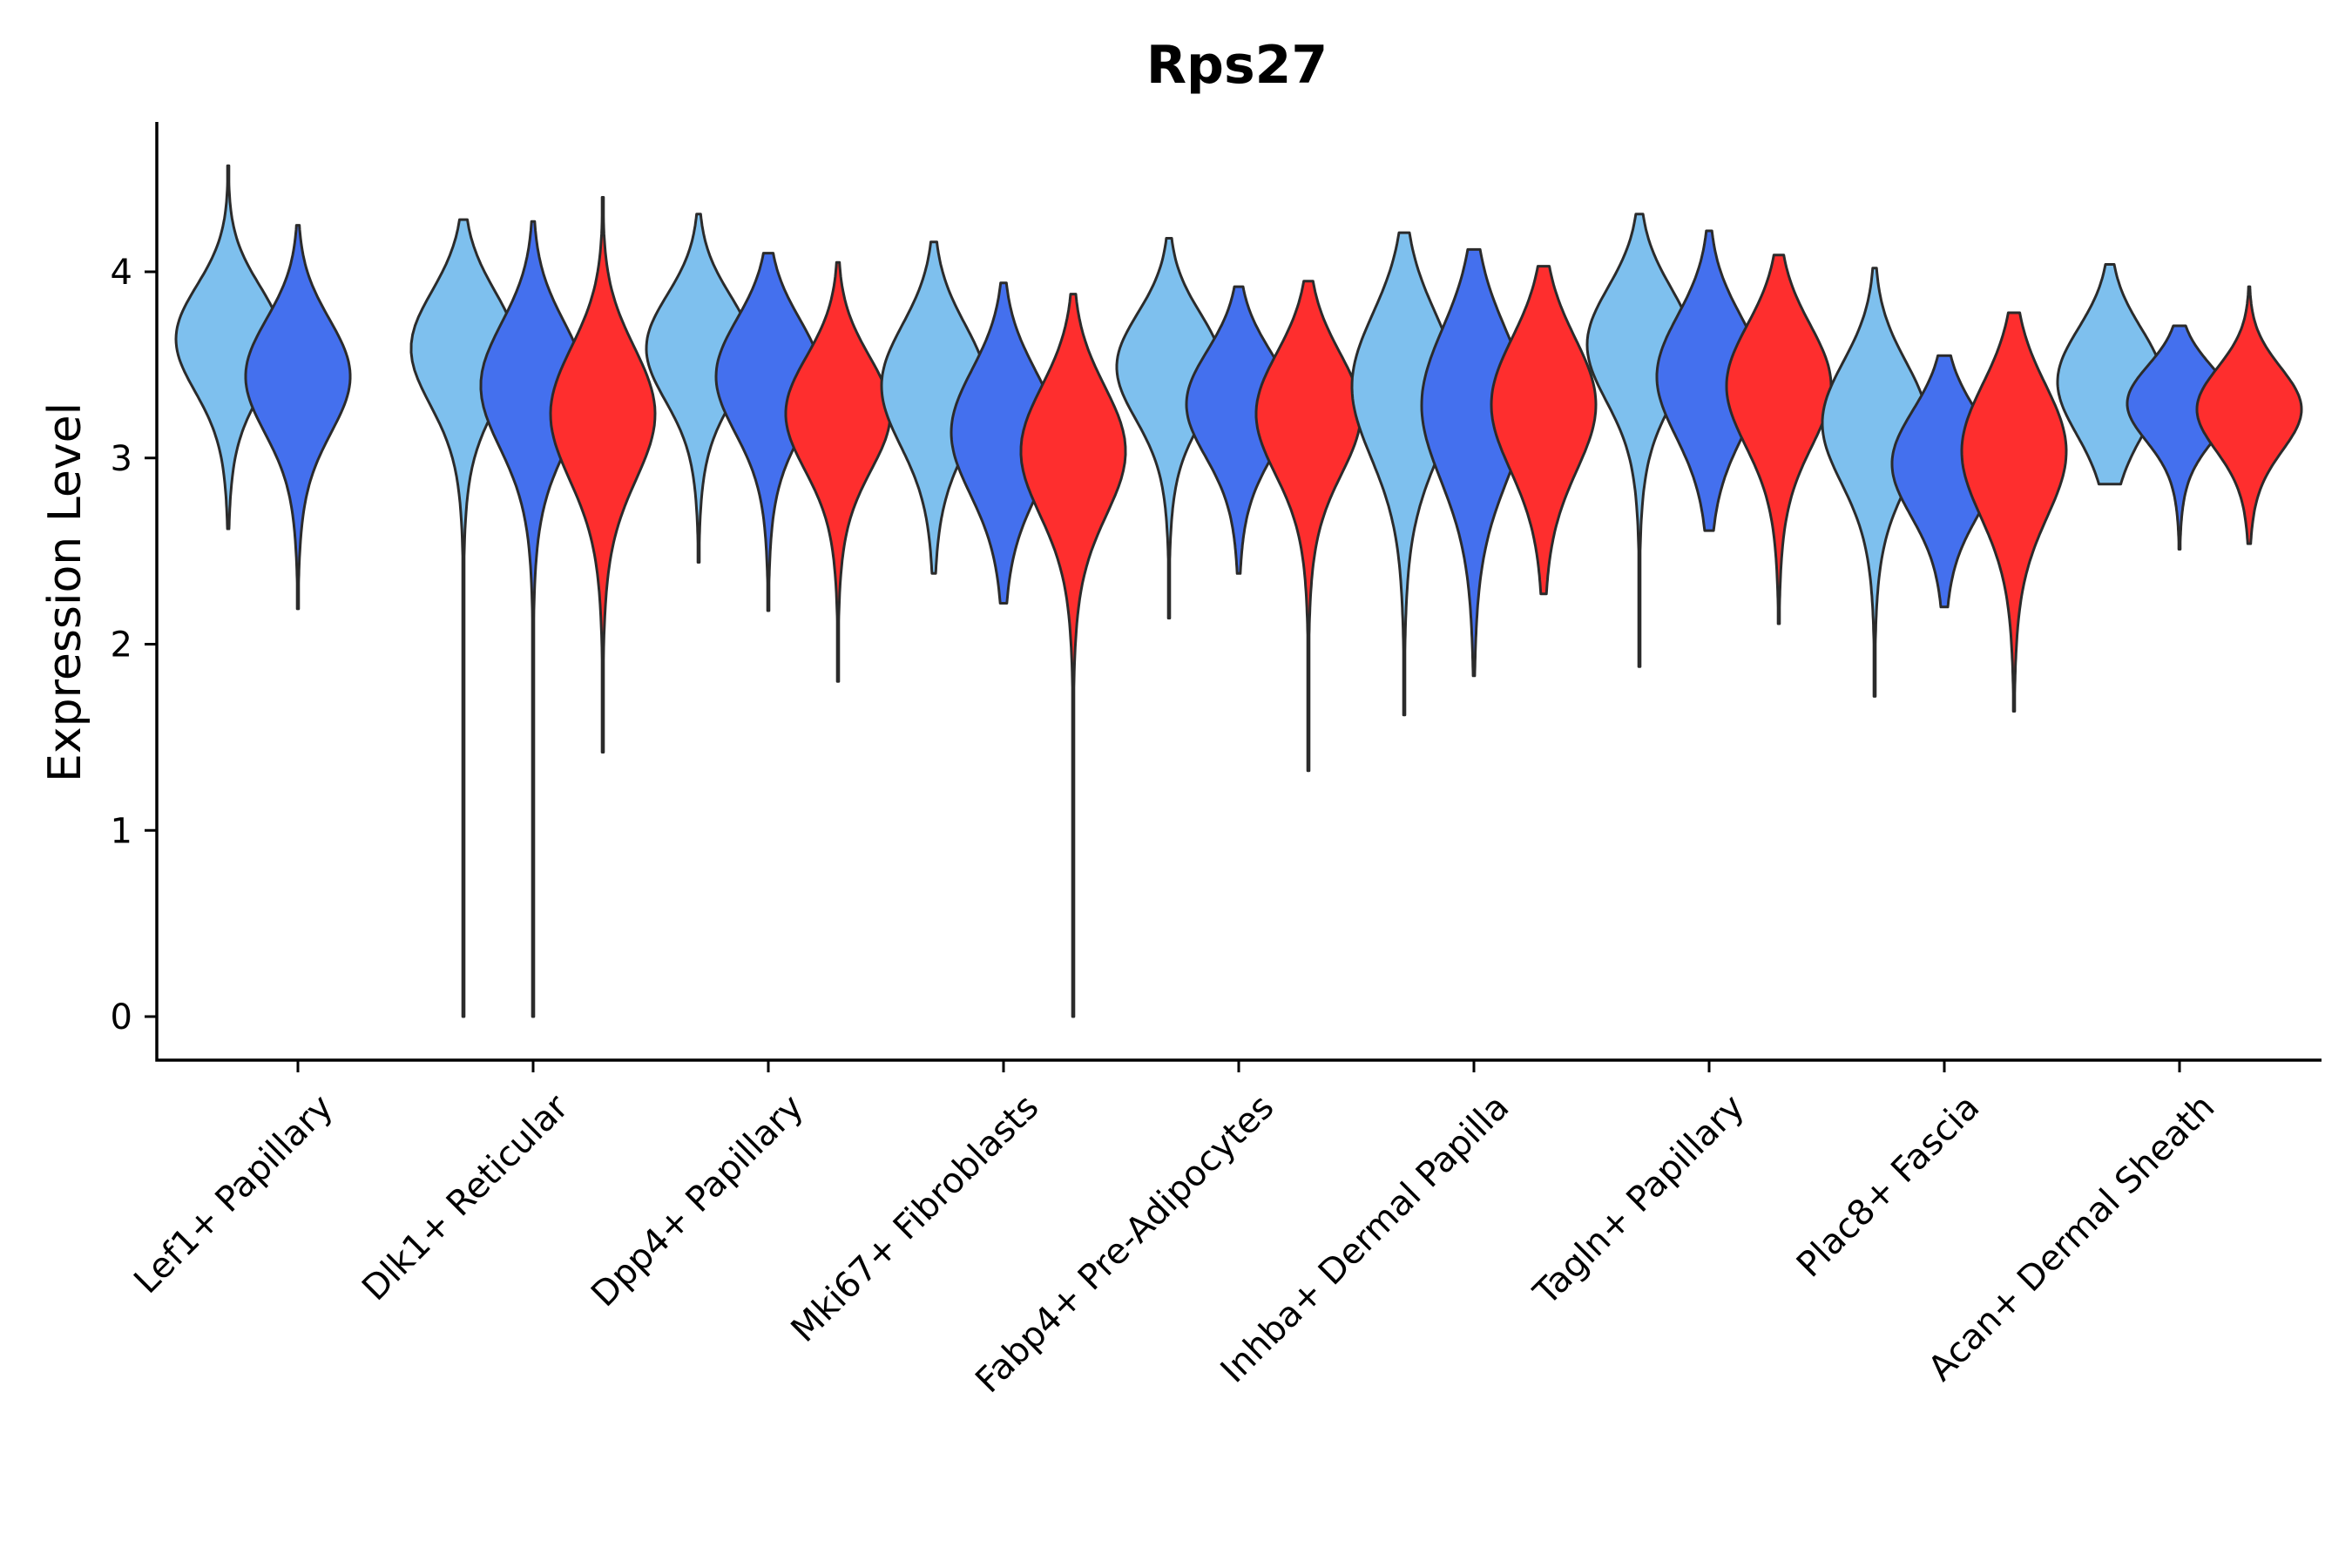  Describe the element at coordinates (121, 273) in the screenshot. I see `y-tick-label: 4` at that location.